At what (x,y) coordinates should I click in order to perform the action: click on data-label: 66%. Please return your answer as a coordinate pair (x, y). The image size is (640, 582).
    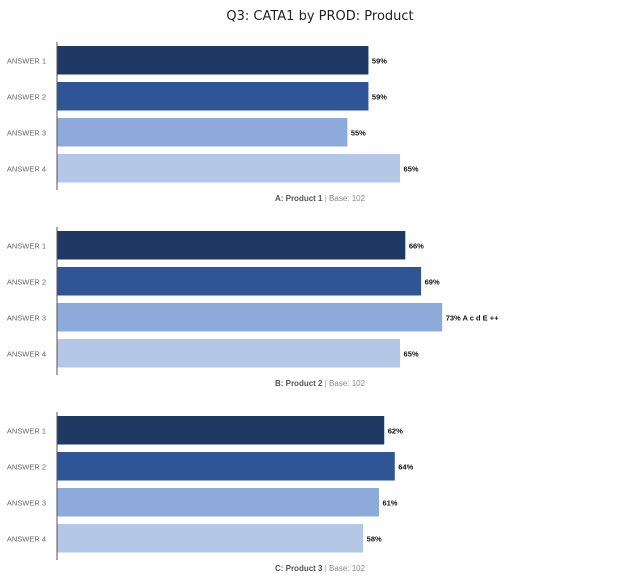
    Looking at the image, I should click on (416, 245).